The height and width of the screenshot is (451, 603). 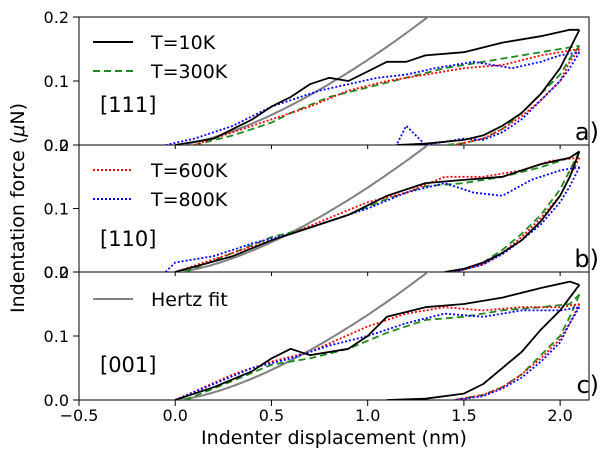 I want to click on legend-panel-b: T=600K T=800K, so click(x=160, y=185).